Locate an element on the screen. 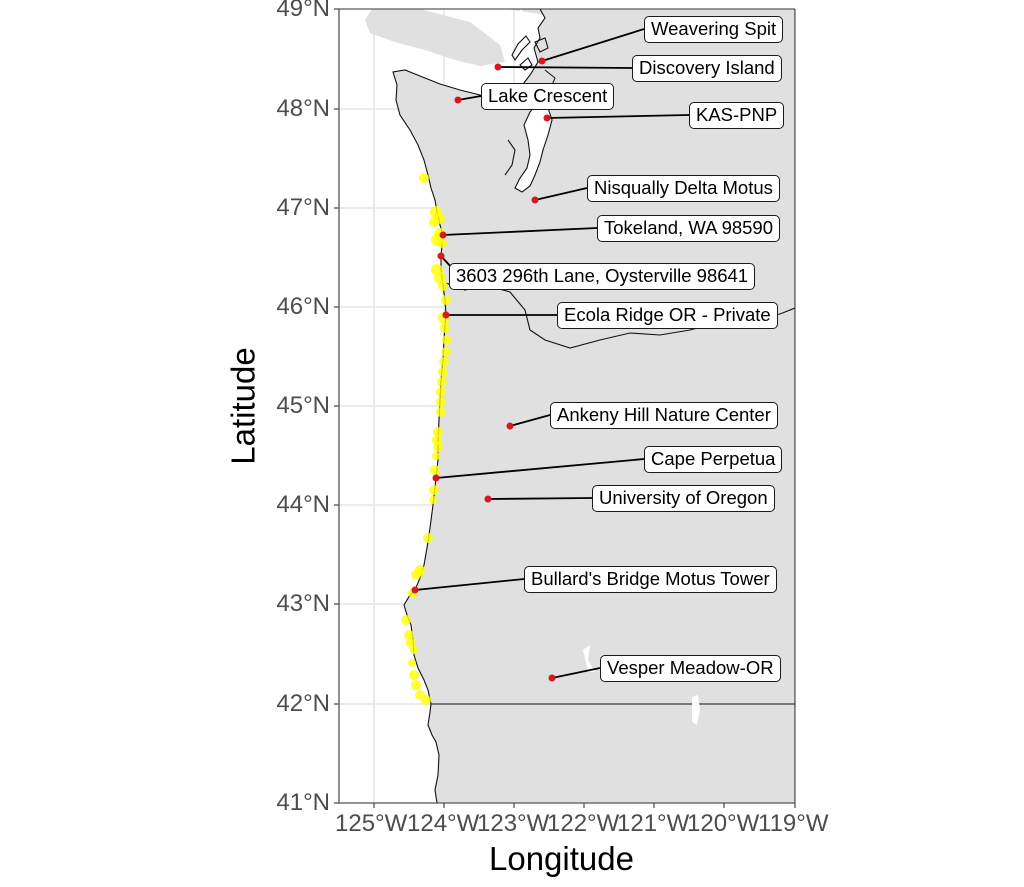  x-tick-125: 125°W is located at coordinates (371, 823).